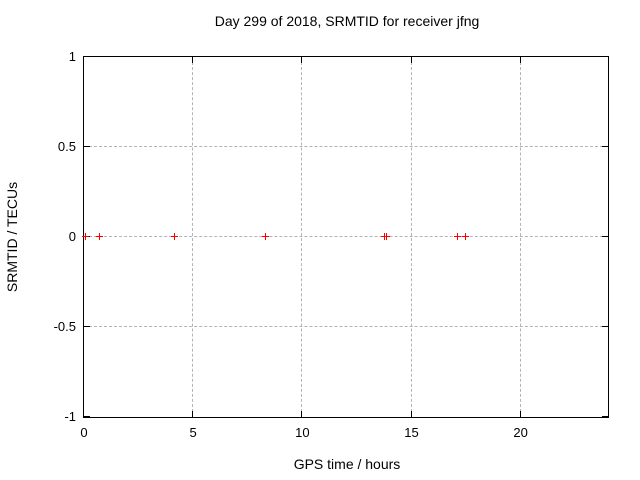 Image resolution: width=640 pixels, height=480 pixels. I want to click on y-tick-label: -0.5, so click(64, 326).